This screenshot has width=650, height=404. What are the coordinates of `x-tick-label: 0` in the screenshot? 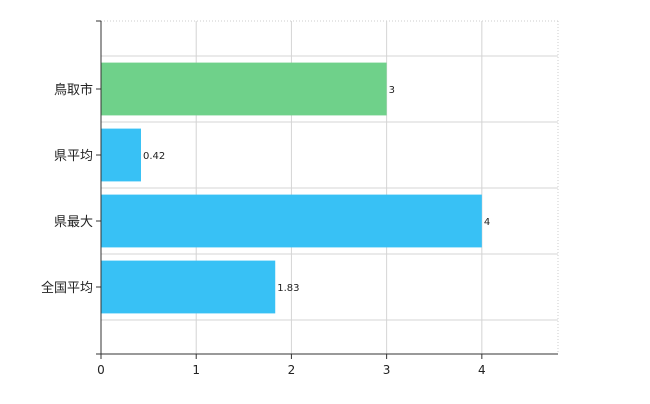 It's located at (101, 370).